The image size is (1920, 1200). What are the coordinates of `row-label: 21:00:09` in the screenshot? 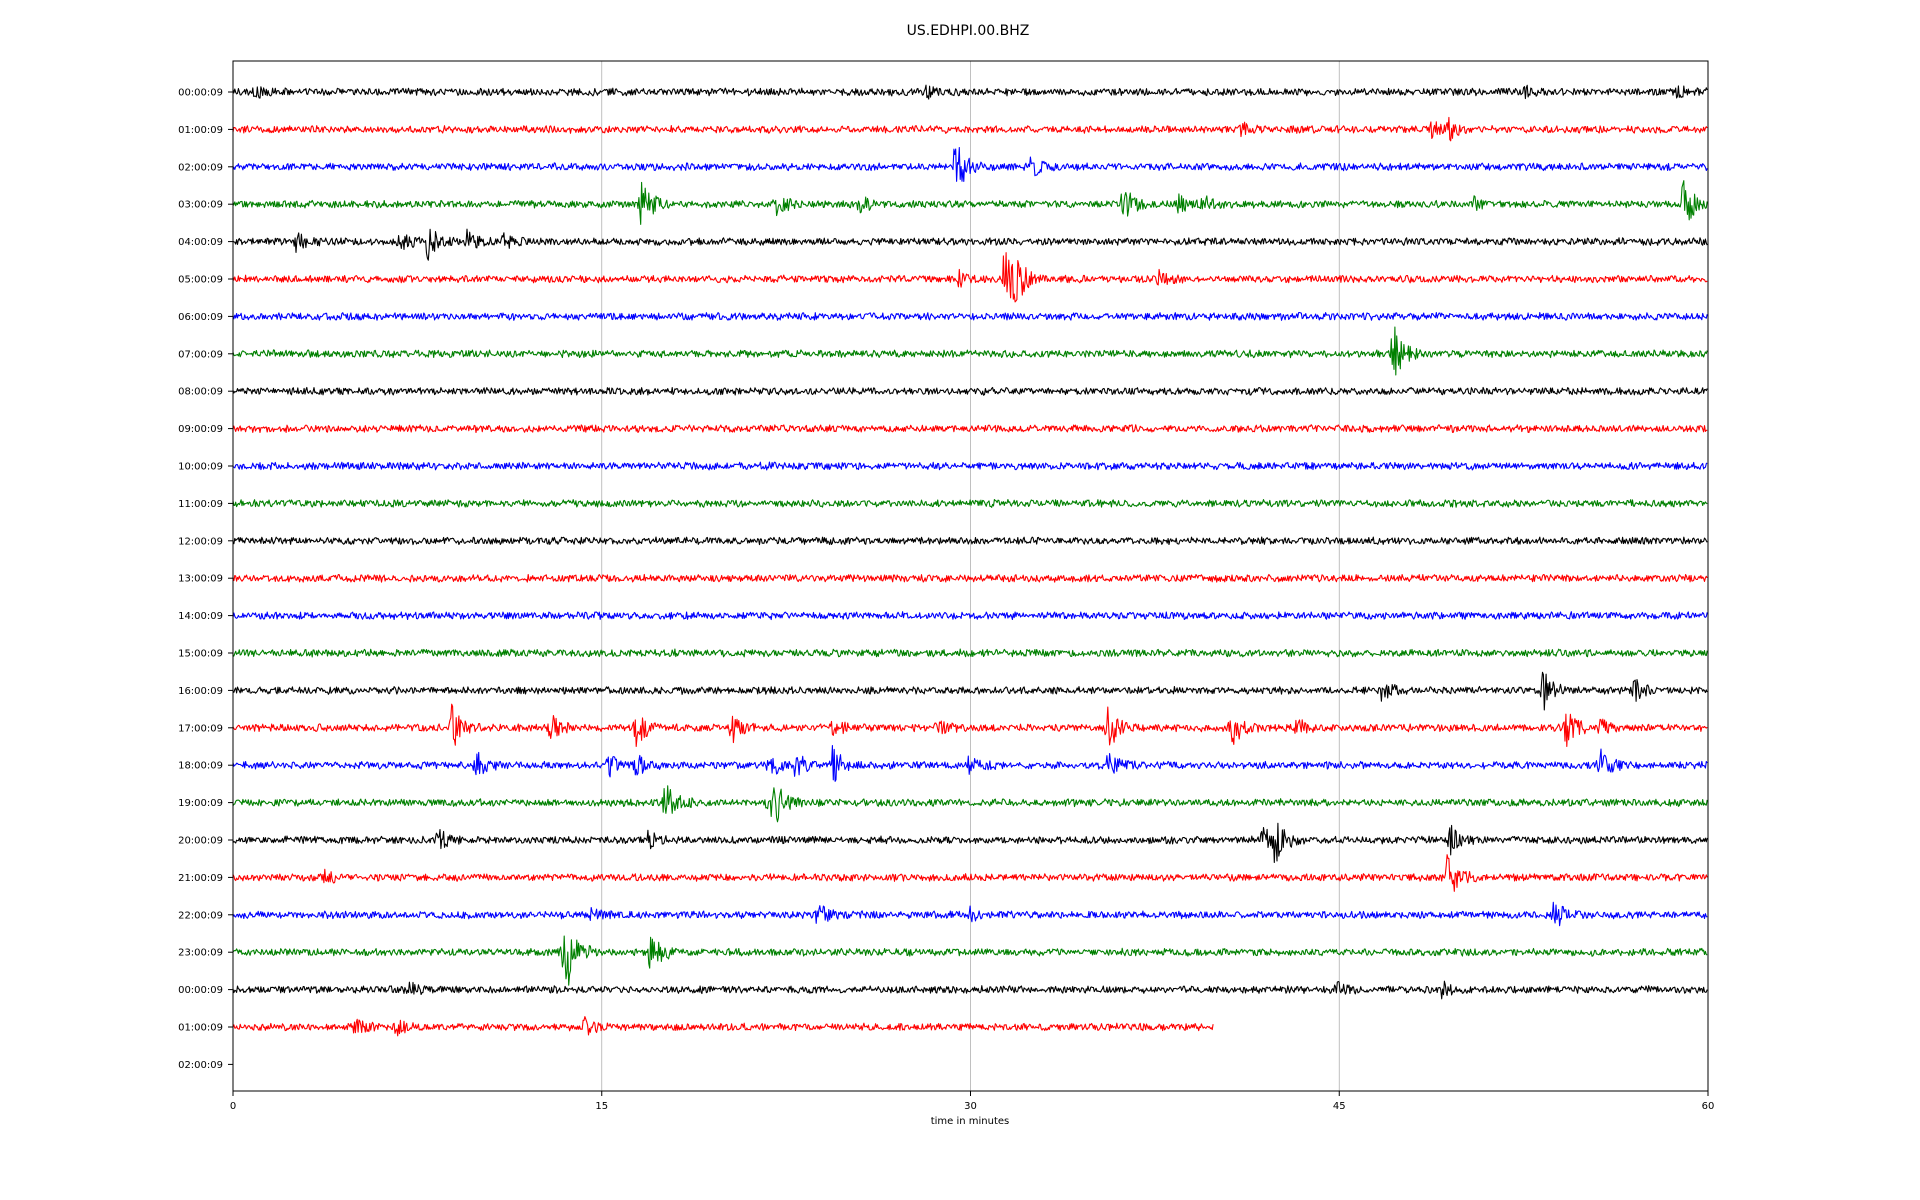 It's located at (200, 878).